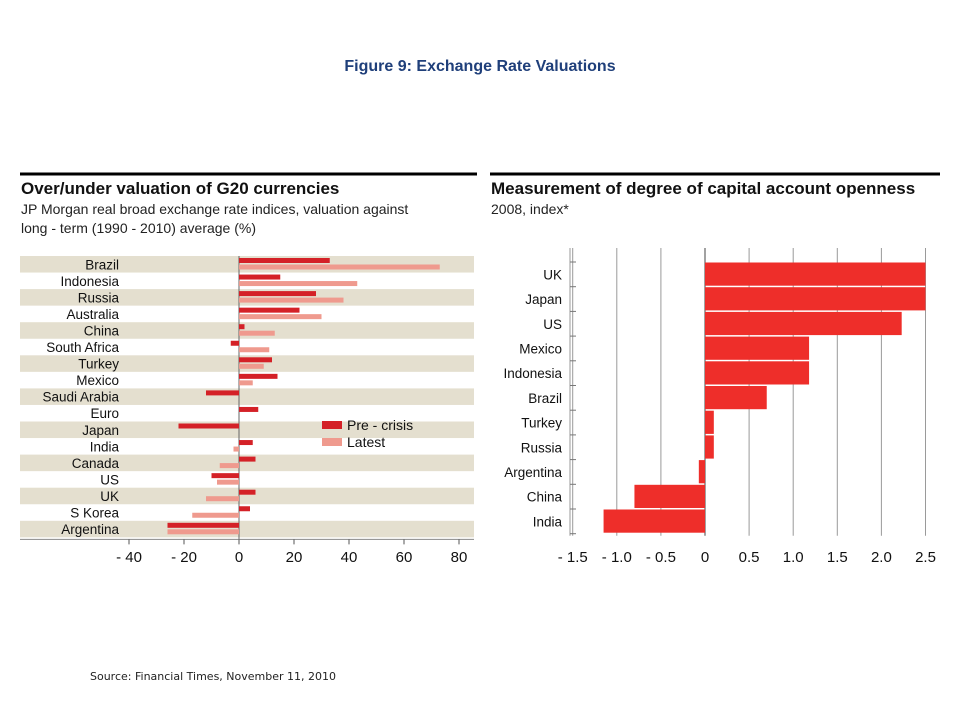 The width and height of the screenshot is (960, 720). What do you see at coordinates (332, 425) in the screenshot?
I see `legend-swatch-pre-crisis` at bounding box center [332, 425].